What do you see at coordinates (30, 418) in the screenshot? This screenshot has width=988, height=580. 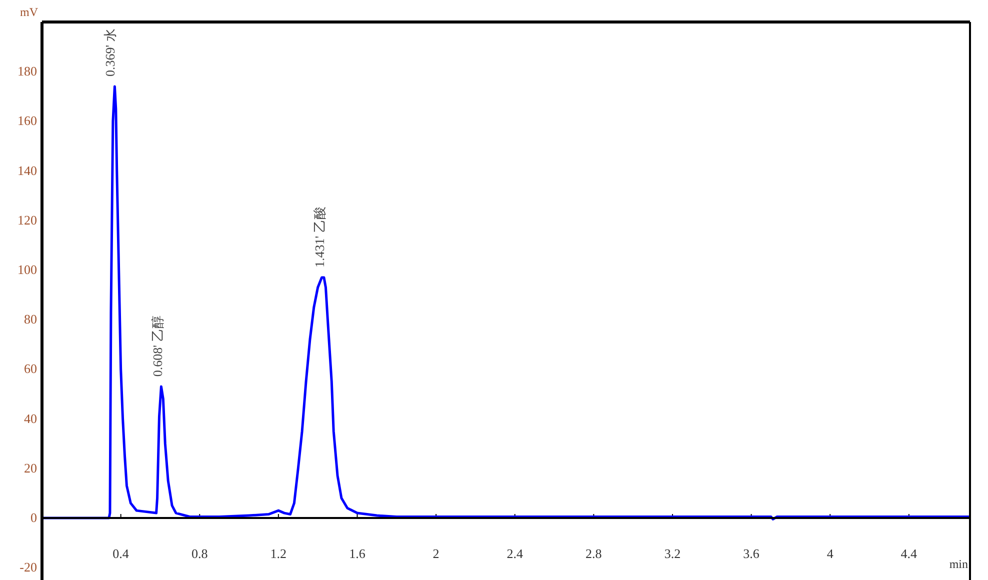 I see `y-tick-label: 40` at bounding box center [30, 418].